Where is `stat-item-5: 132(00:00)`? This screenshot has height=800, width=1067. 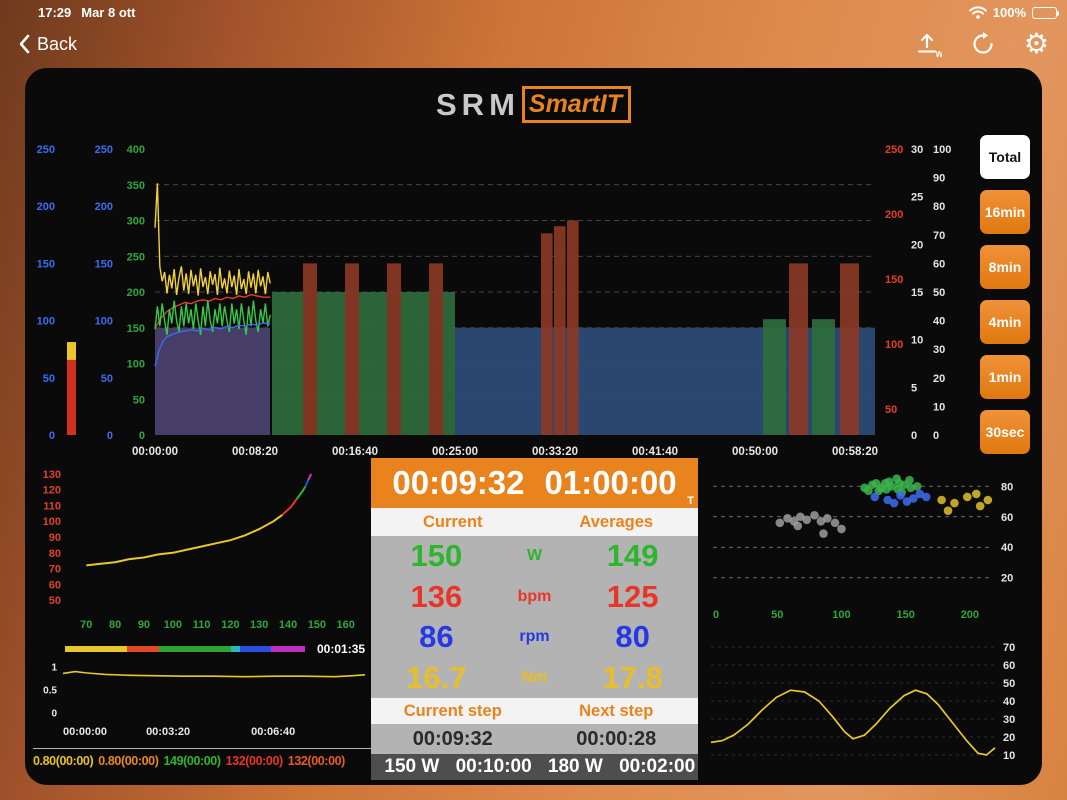 stat-item-5: 132(00:00) is located at coordinates (316, 761).